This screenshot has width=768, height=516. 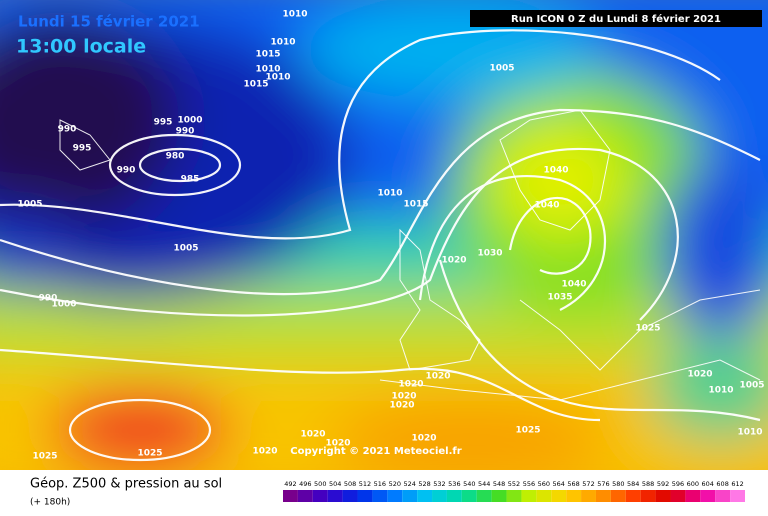 I want to click on legend-label: 548, so click(x=499, y=484).